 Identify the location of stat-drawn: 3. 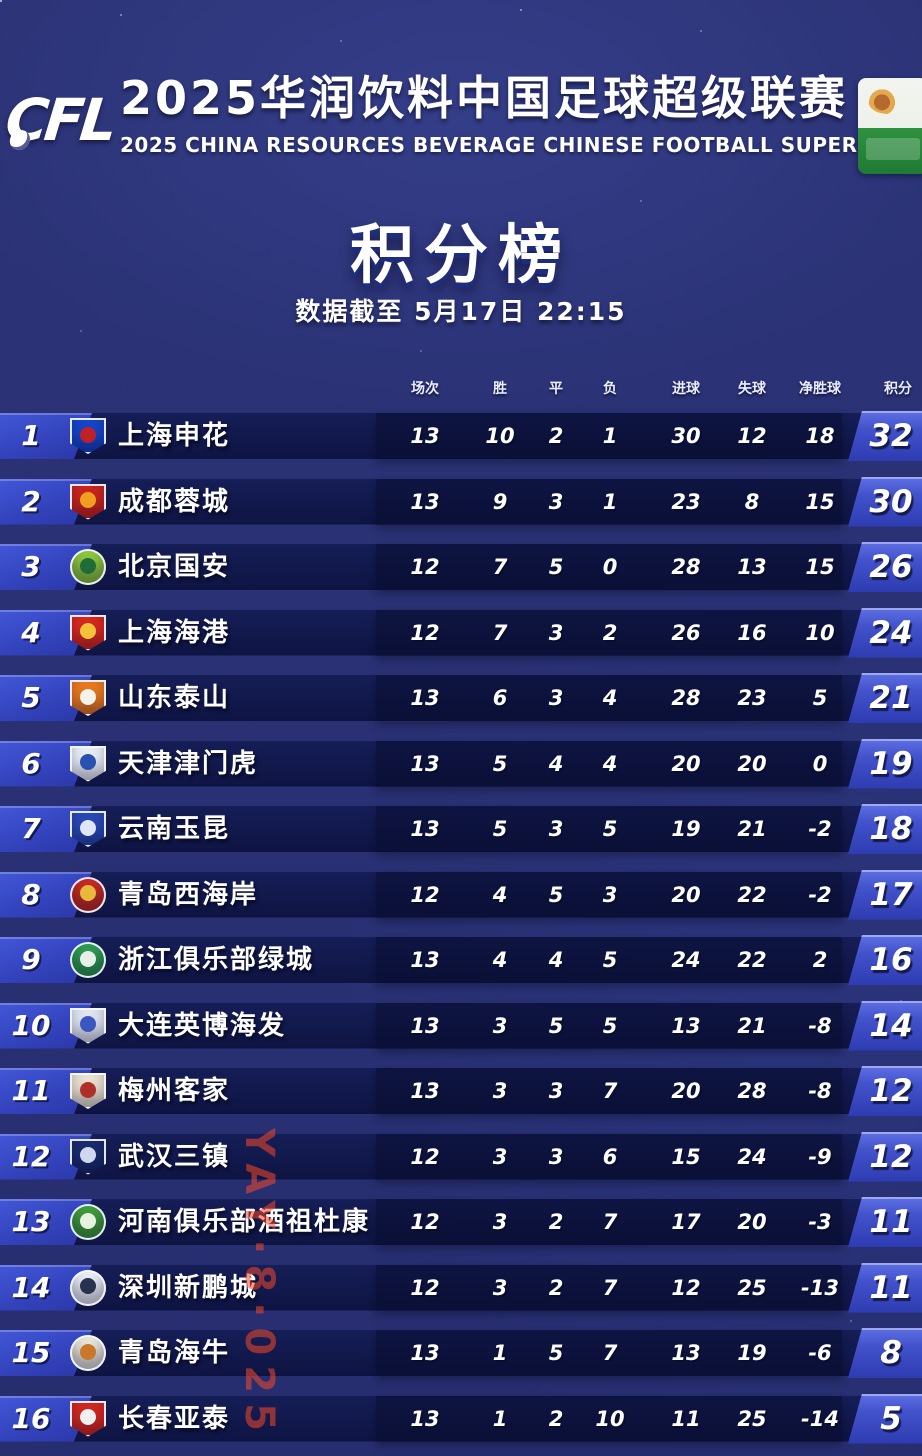
(556, 501).